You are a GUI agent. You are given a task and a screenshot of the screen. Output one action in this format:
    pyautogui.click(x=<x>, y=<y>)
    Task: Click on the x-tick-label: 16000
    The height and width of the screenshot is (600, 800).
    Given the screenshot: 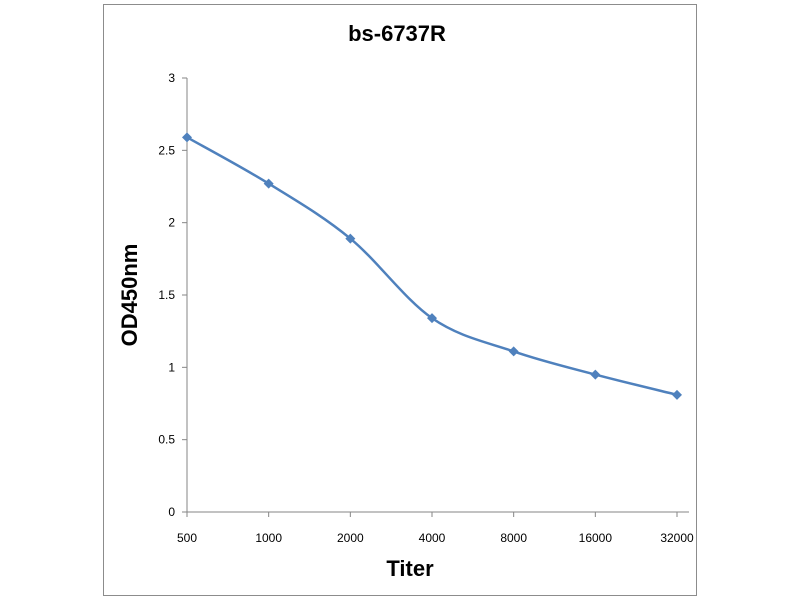 What is the action you would take?
    pyautogui.click(x=596, y=538)
    